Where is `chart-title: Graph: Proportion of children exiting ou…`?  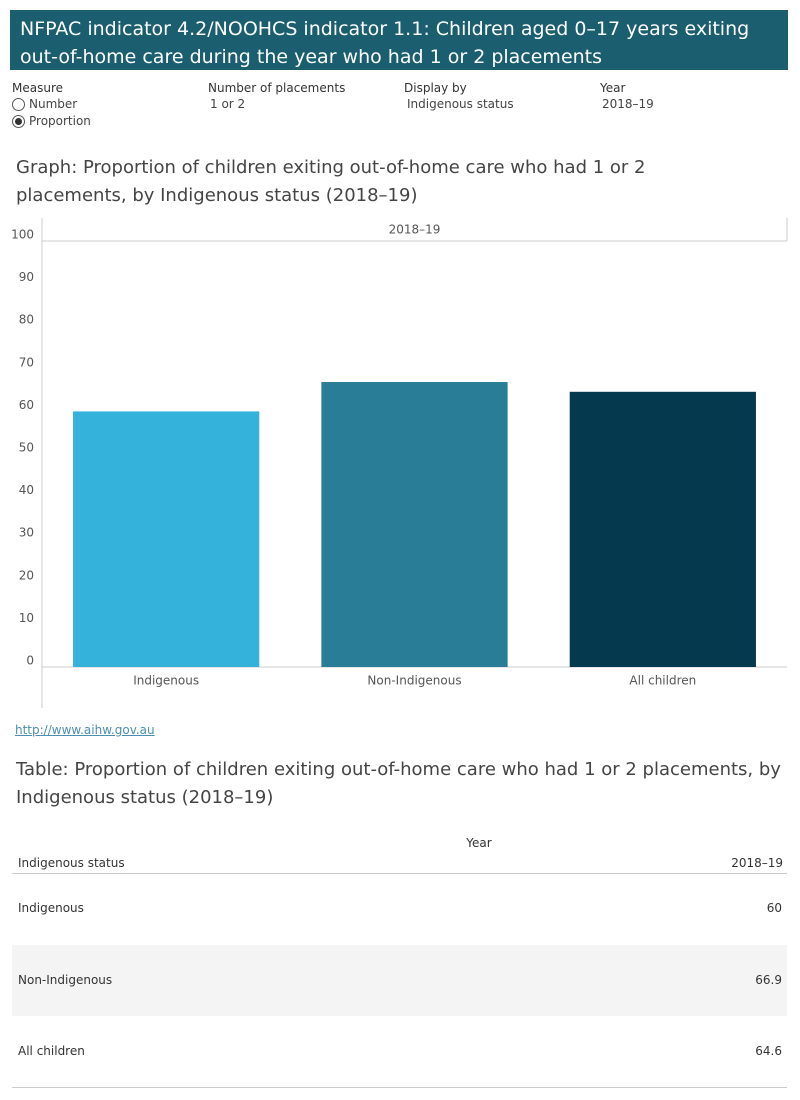
chart-title: Graph: Proportion of children exiting ou… is located at coordinates (331, 181).